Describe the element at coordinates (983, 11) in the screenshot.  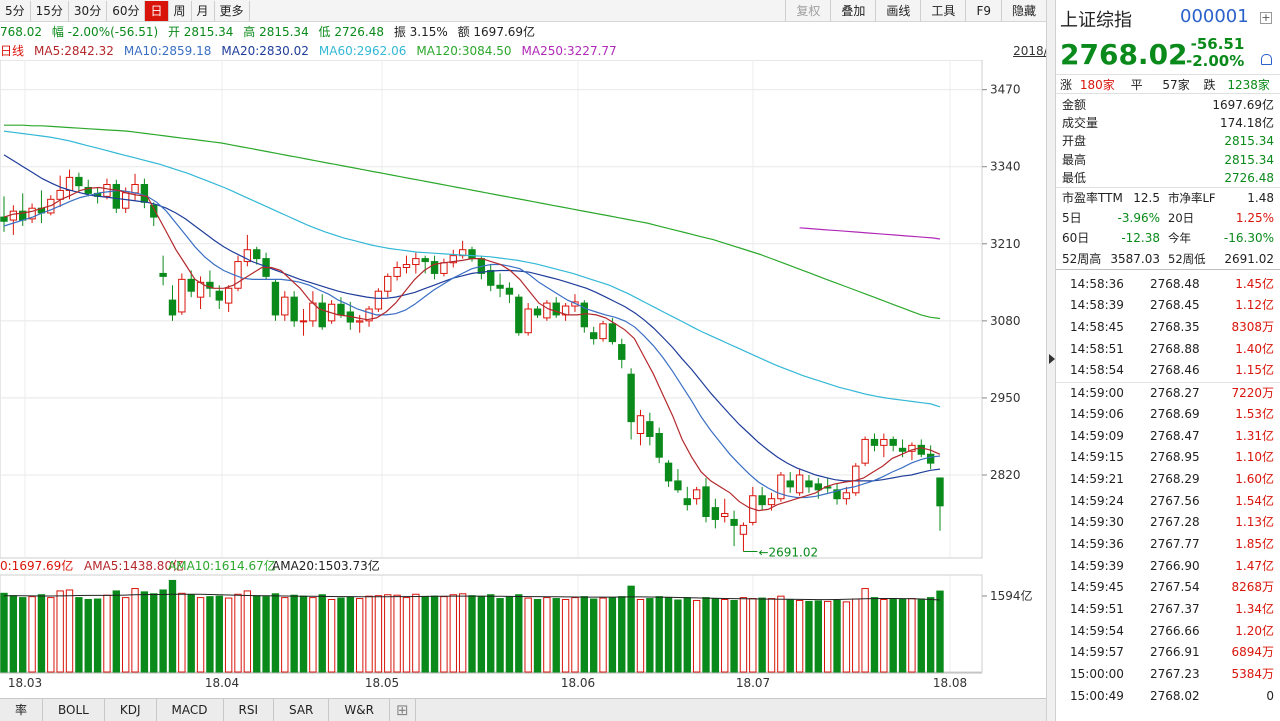
I see `tool-button: F9` at that location.